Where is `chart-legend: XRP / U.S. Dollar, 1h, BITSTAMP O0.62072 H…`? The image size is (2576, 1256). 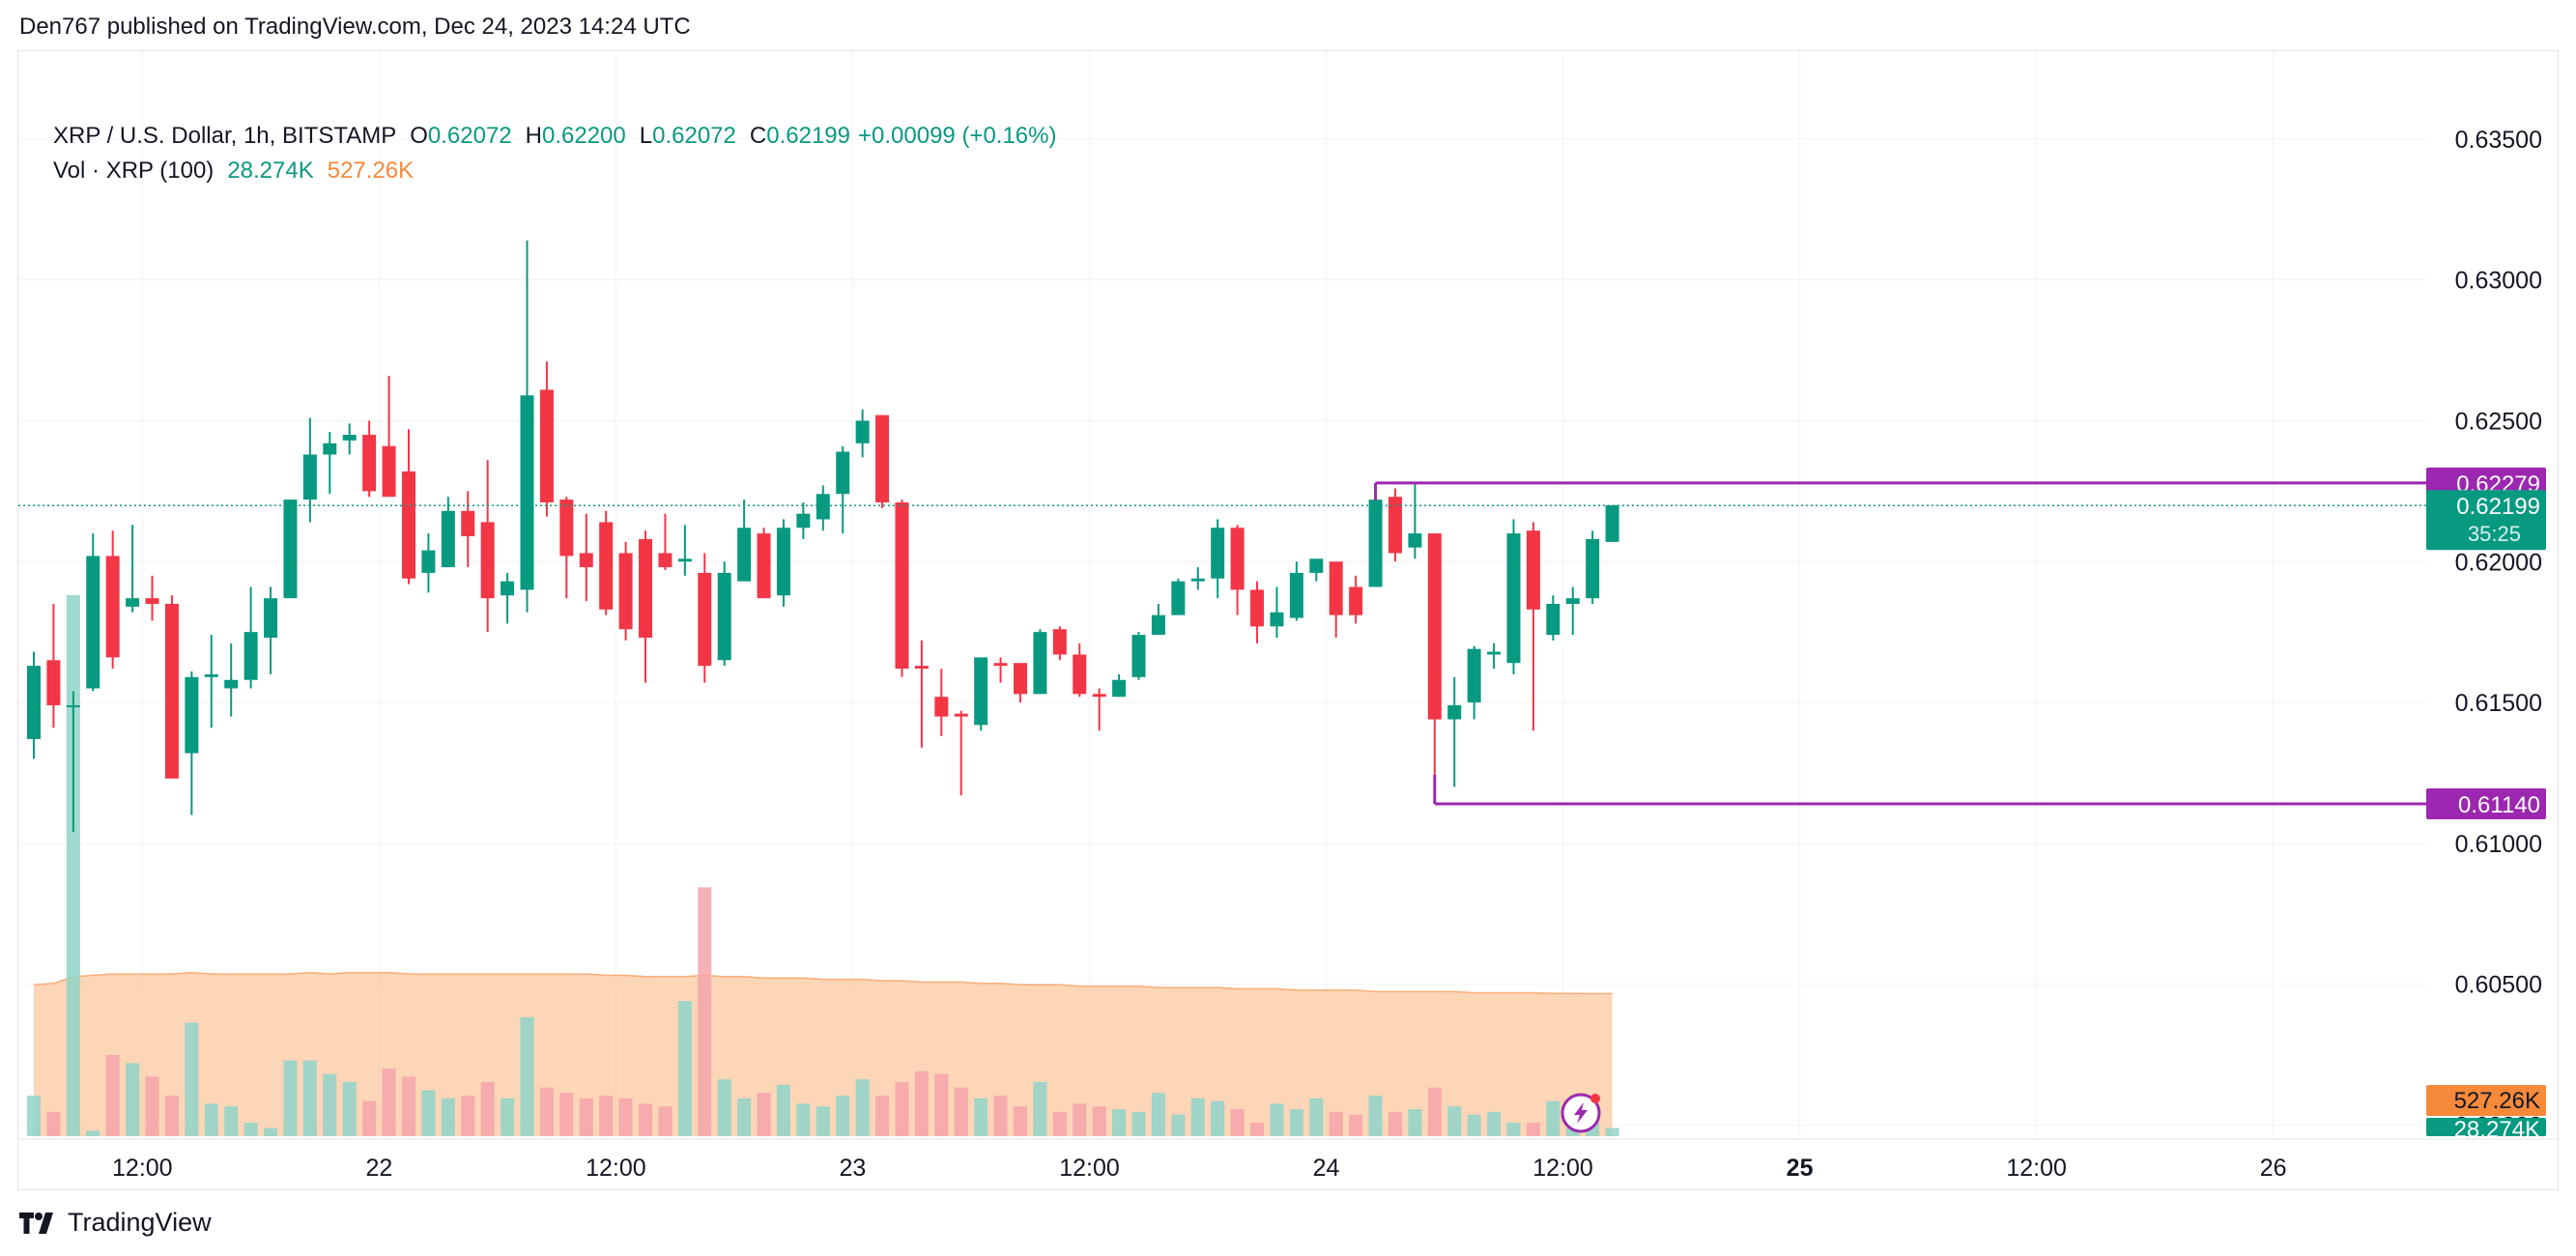
chart-legend: XRP / U.S. Dollar, 1h, BITSTAMP O0.62072 H… is located at coordinates (555, 153).